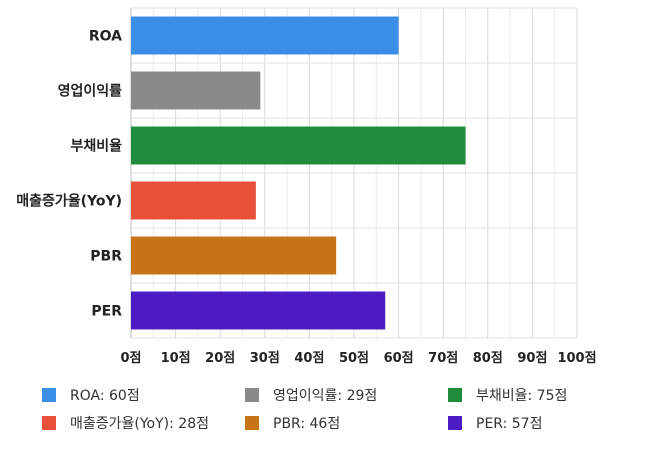 This screenshot has height=450, width=650. Describe the element at coordinates (176, 358) in the screenshot. I see `x-tick-label: 10점` at that location.